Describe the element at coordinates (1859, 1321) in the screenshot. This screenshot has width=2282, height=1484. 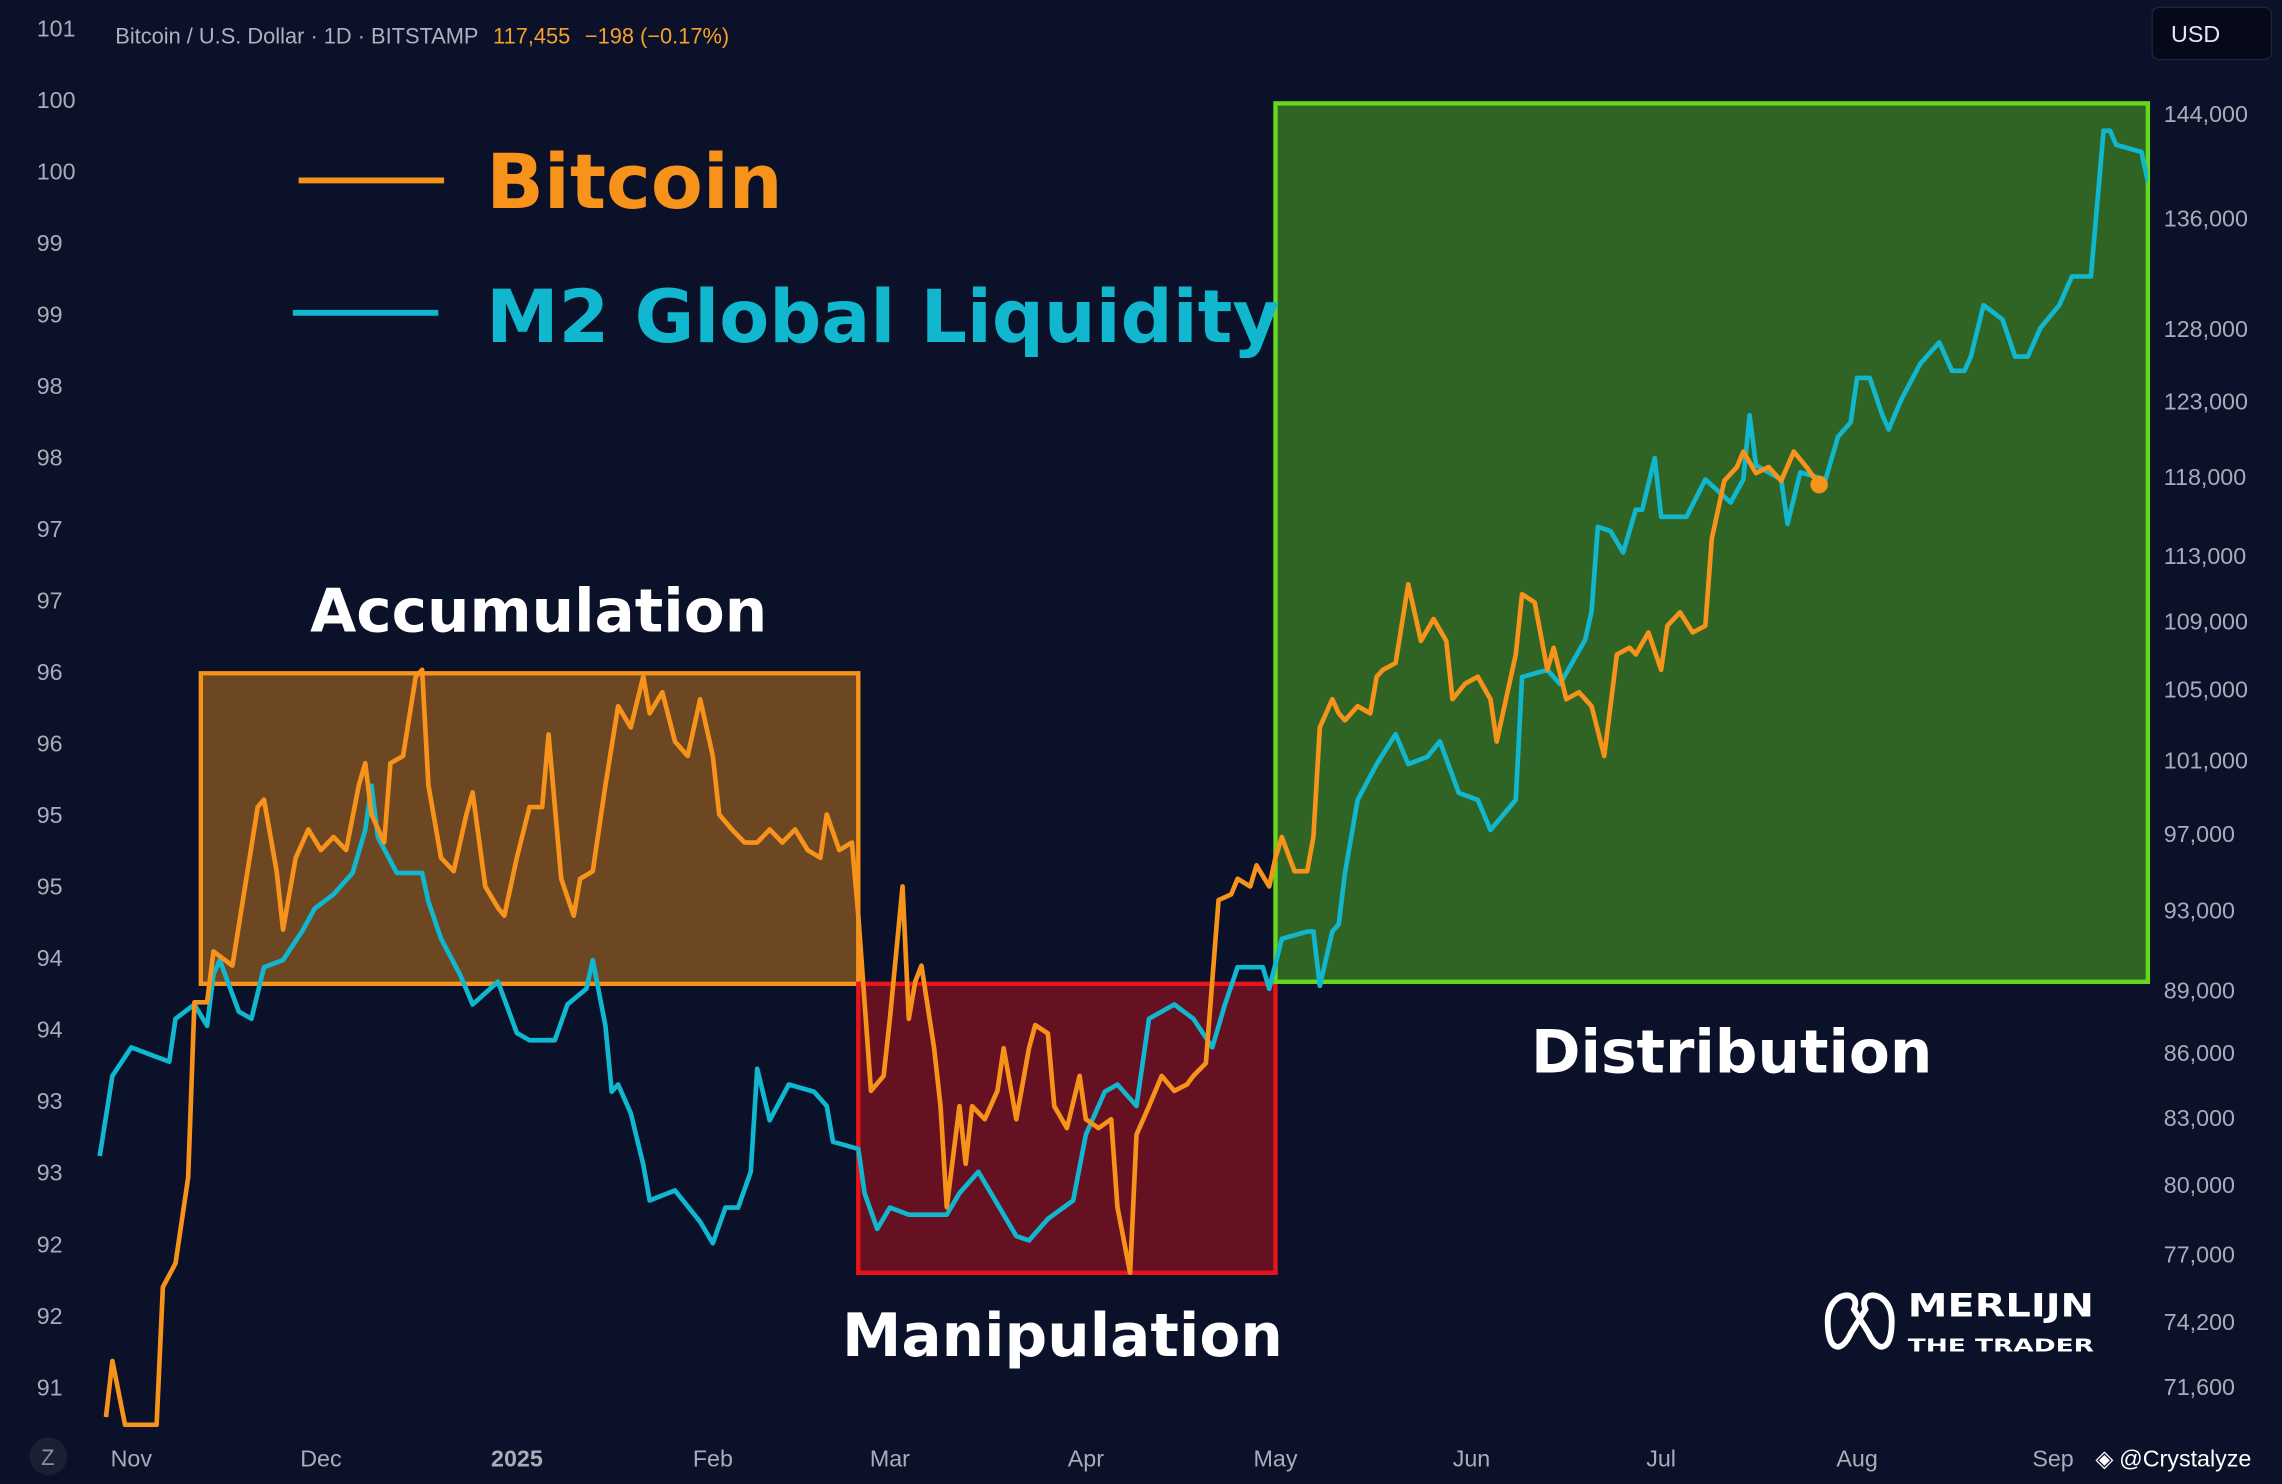
I see `infinity-icon` at that location.